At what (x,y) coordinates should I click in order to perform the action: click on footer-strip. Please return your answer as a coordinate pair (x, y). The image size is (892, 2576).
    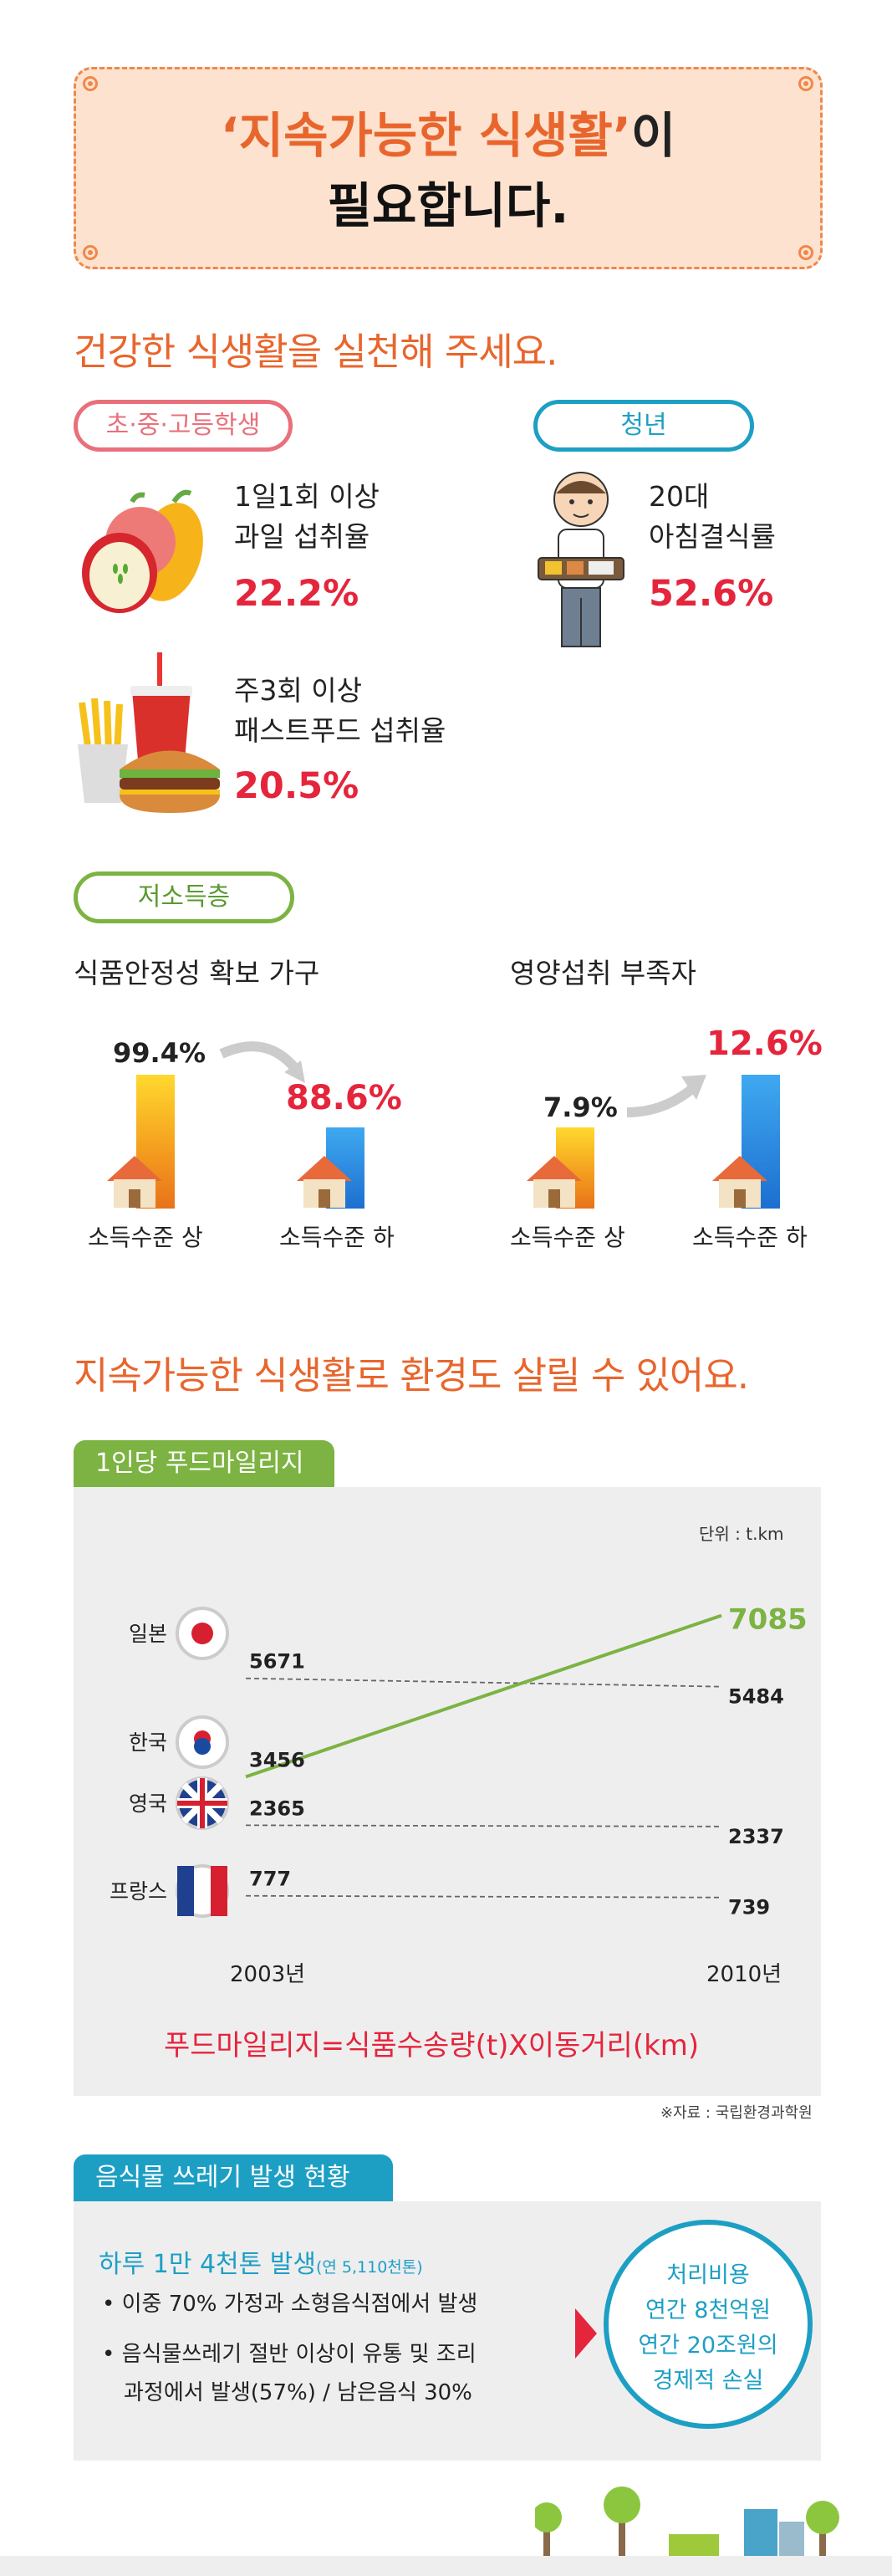
    Looking at the image, I should click on (446, 2566).